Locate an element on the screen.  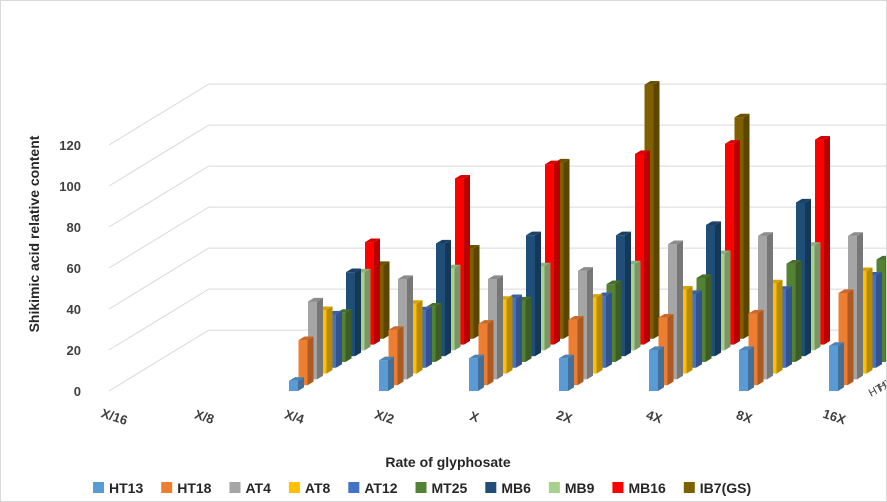
y-tick-label: 0 is located at coordinates (77, 391).